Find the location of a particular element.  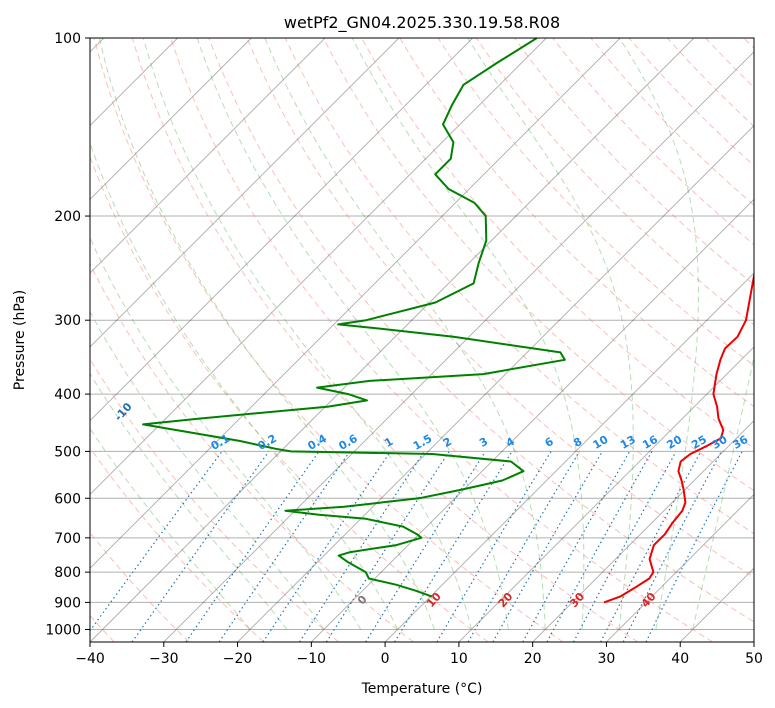

dry-adiabat-label: -20 is located at coordinates (70, 420).